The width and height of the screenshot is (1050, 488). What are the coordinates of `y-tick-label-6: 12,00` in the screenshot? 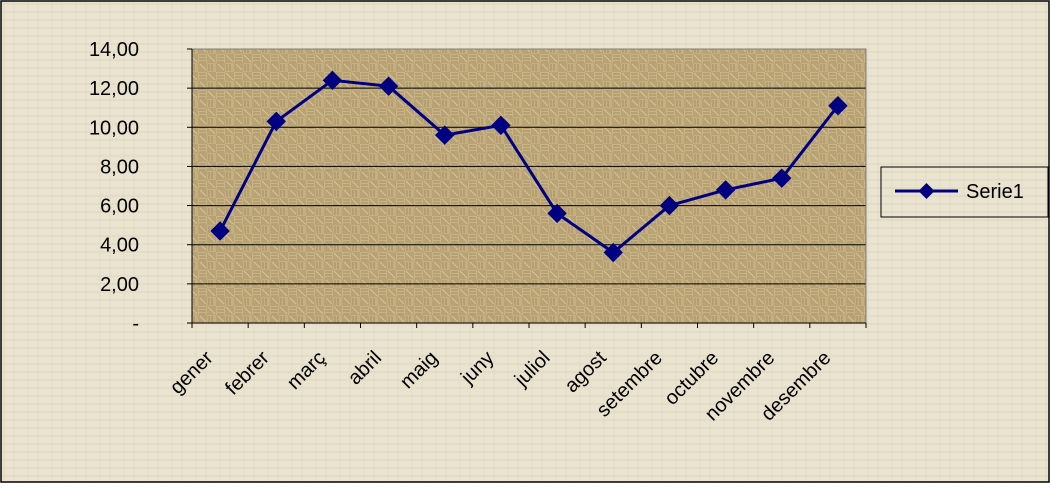 It's located at (114, 89).